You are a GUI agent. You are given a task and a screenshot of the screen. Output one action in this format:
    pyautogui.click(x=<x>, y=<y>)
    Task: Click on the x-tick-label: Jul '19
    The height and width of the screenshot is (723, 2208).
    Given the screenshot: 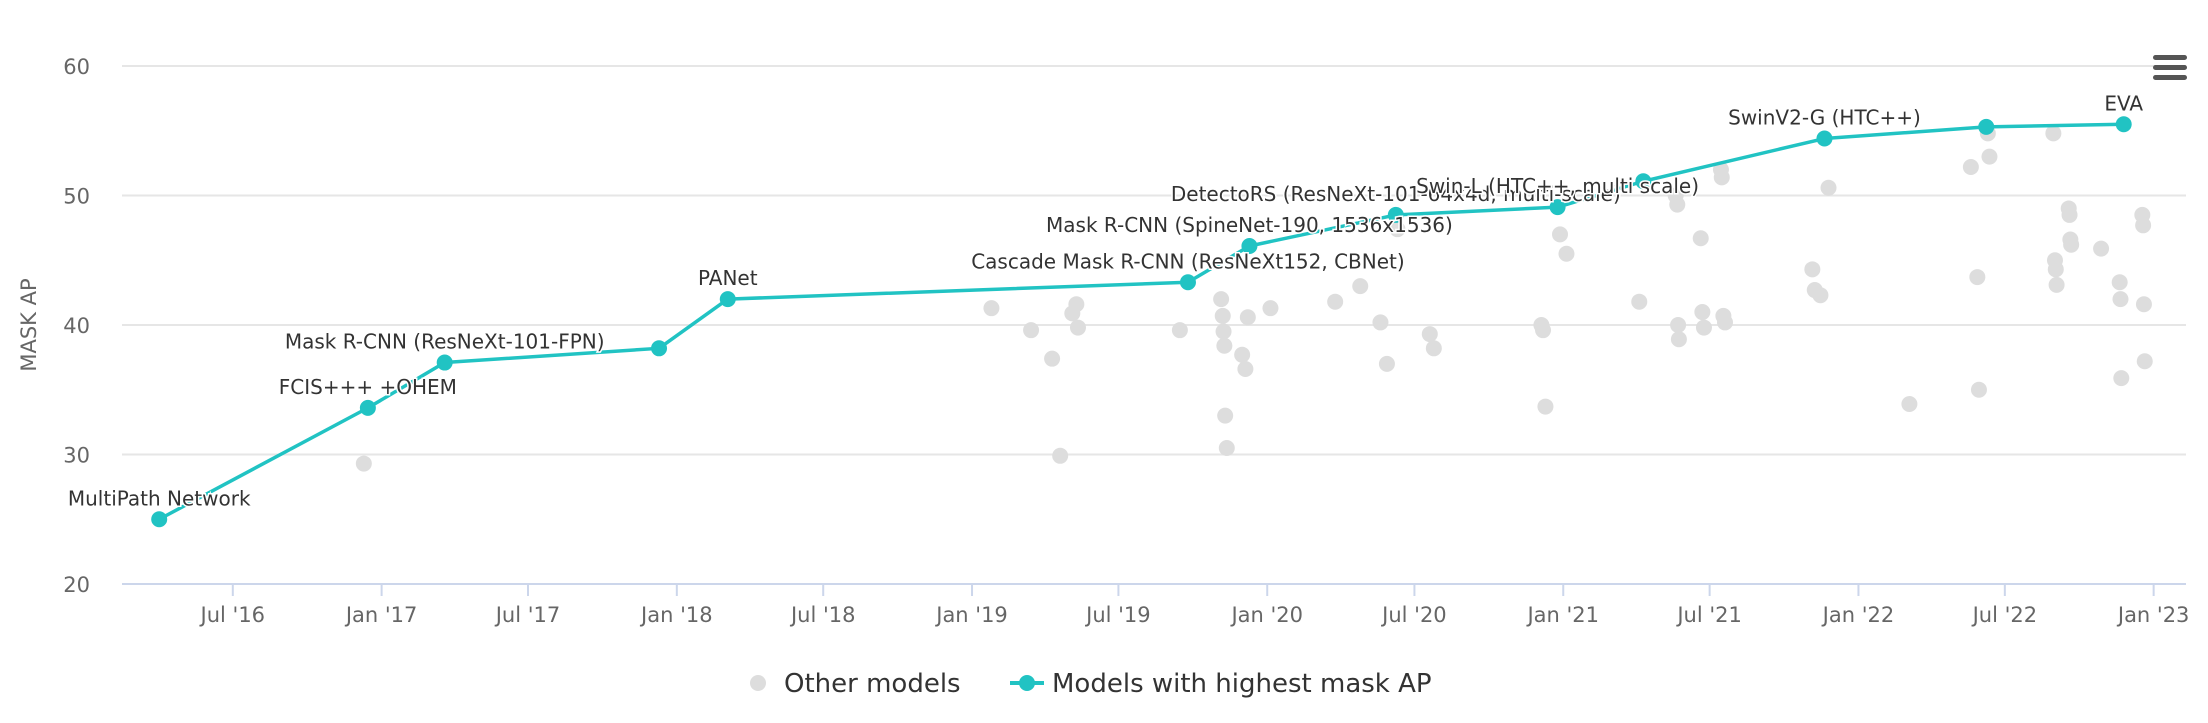 What is the action you would take?
    pyautogui.click(x=1117, y=615)
    